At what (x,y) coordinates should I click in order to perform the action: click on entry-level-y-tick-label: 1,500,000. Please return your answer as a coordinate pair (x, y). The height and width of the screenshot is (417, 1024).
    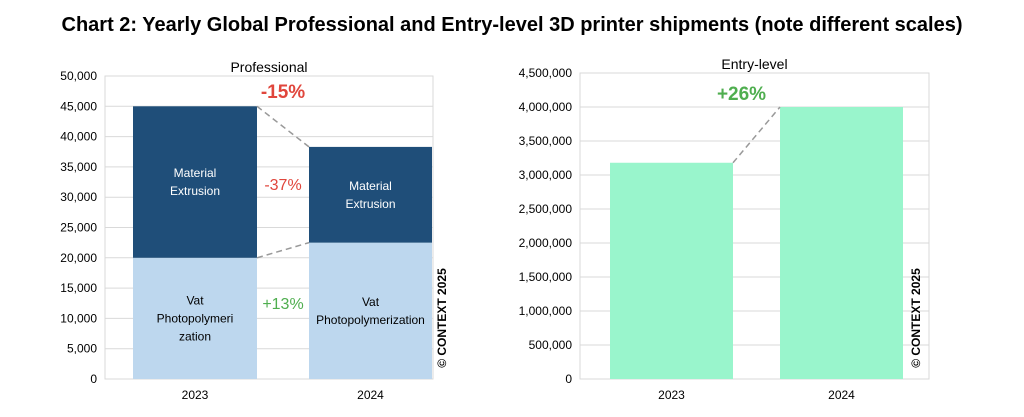
    Looking at the image, I should click on (546, 277).